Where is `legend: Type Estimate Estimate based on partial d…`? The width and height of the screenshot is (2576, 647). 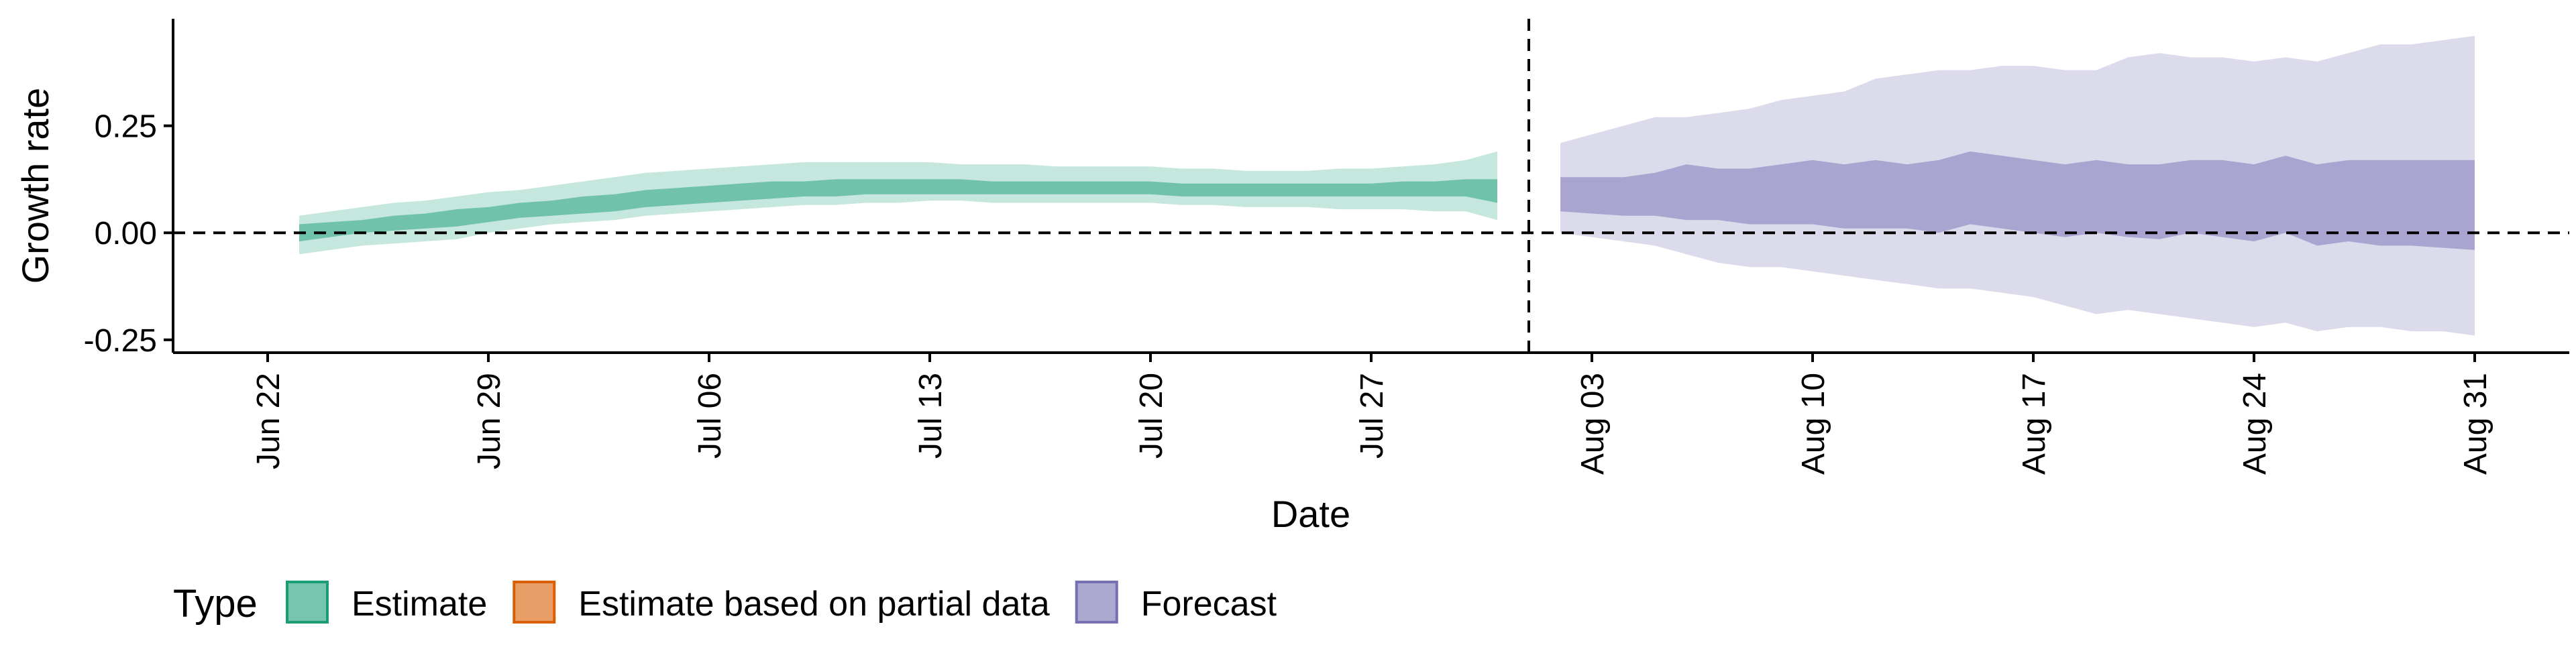
legend: Type Estimate Estimate based on partial d… is located at coordinates (725, 603).